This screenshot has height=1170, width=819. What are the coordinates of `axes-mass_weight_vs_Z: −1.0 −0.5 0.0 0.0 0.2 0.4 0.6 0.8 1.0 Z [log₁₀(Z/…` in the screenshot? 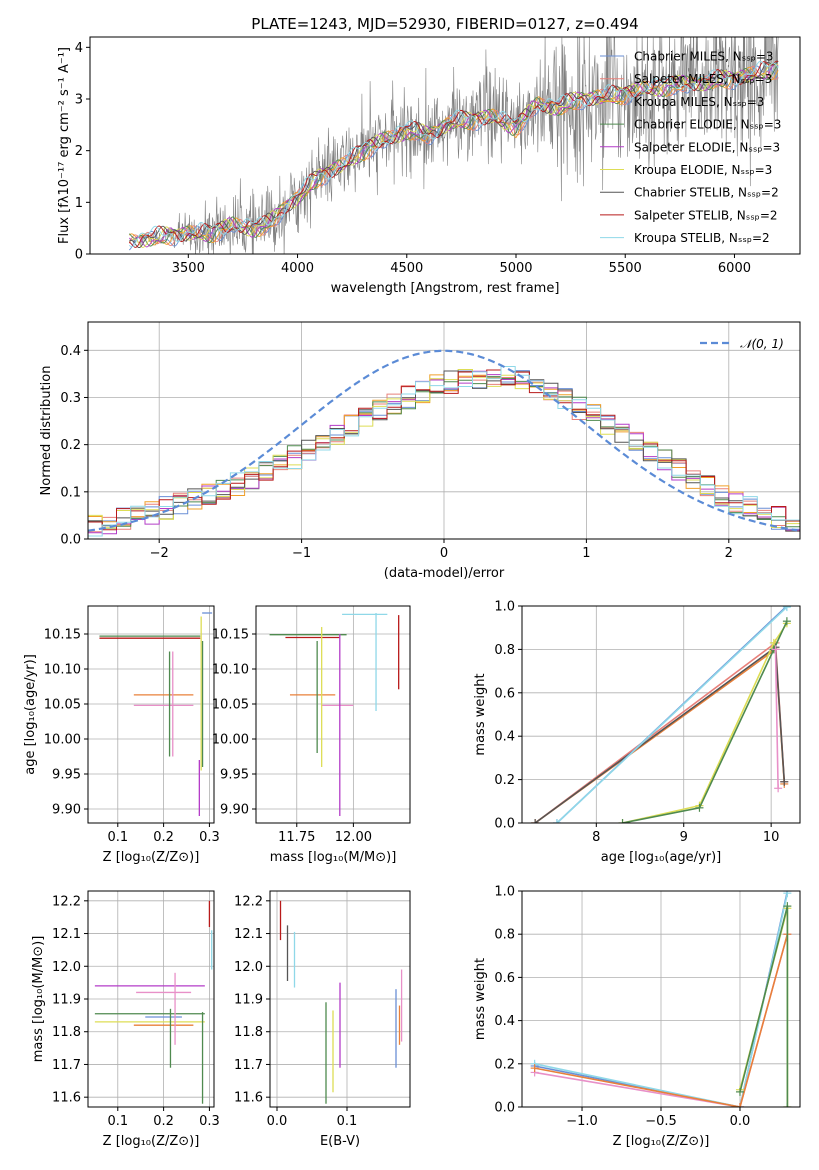 It's located at (637, 1017).